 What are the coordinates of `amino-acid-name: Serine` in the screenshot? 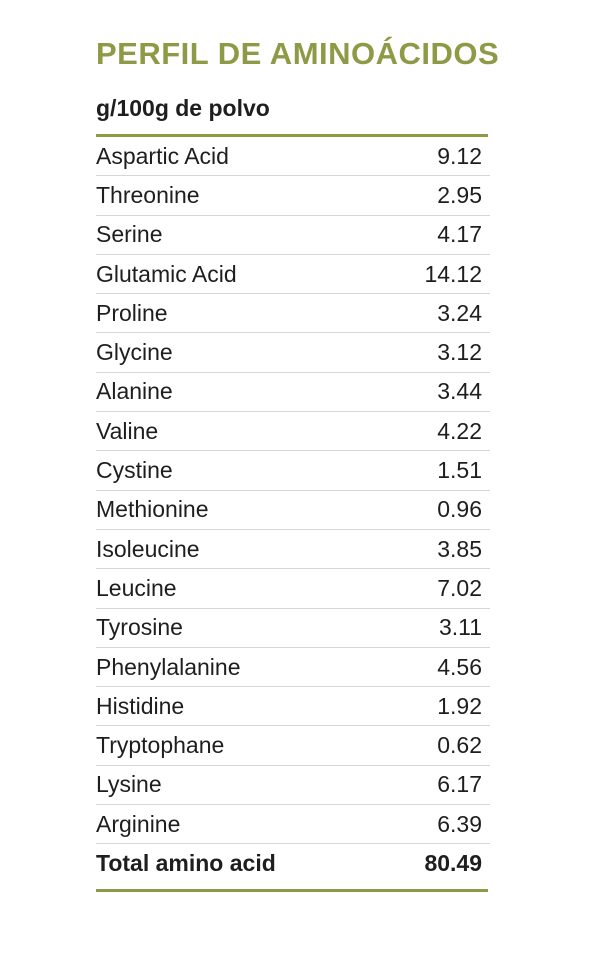 It's located at (129, 234).